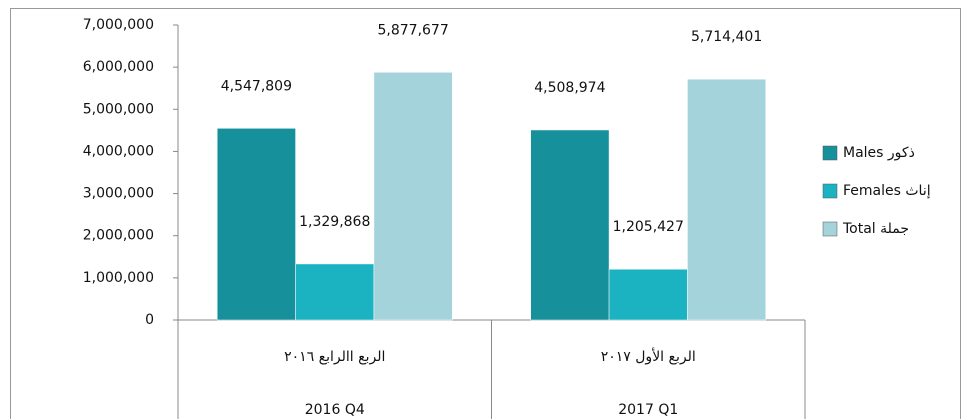  I want to click on y-tick-label: 7,000,000, so click(118, 25).